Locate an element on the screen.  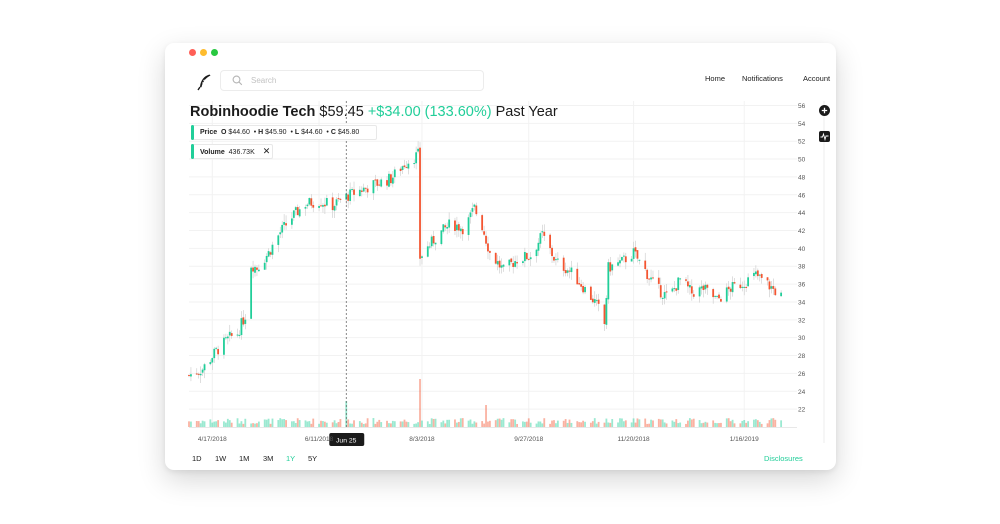
range-1d: 1D is located at coordinates (197, 458).